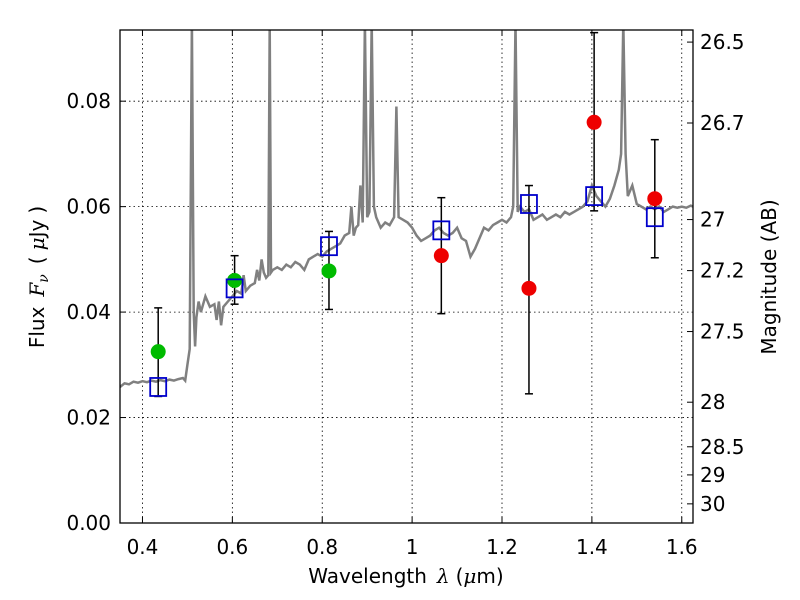 Image resolution: width=800 pixels, height=600 pixels. What do you see at coordinates (367, 576) in the screenshot?
I see `x-axis-title-prefix: Wavelength` at bounding box center [367, 576].